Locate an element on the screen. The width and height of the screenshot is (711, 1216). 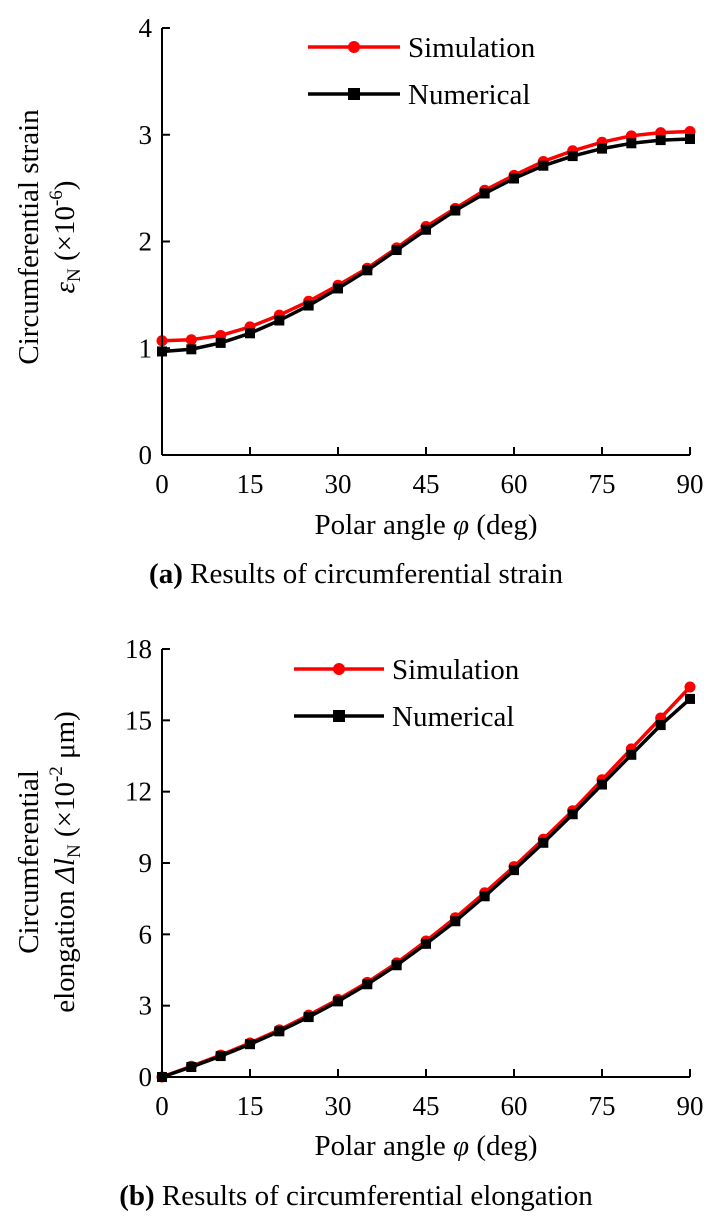
y-tick-label: 15 is located at coordinates (138, 720).